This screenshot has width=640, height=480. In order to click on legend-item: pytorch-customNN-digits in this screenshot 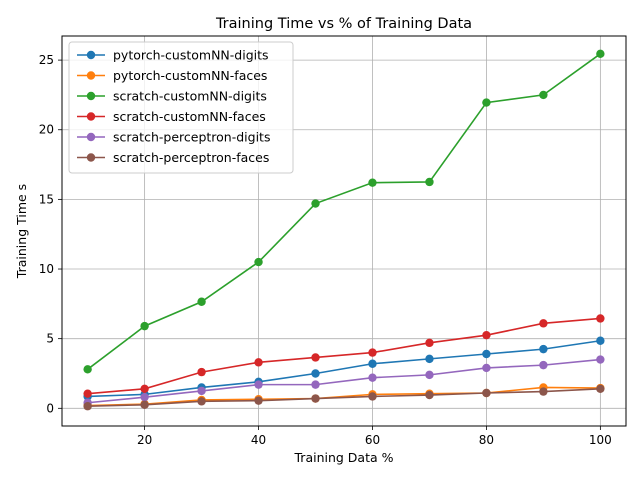, I will do `click(173, 55)`.